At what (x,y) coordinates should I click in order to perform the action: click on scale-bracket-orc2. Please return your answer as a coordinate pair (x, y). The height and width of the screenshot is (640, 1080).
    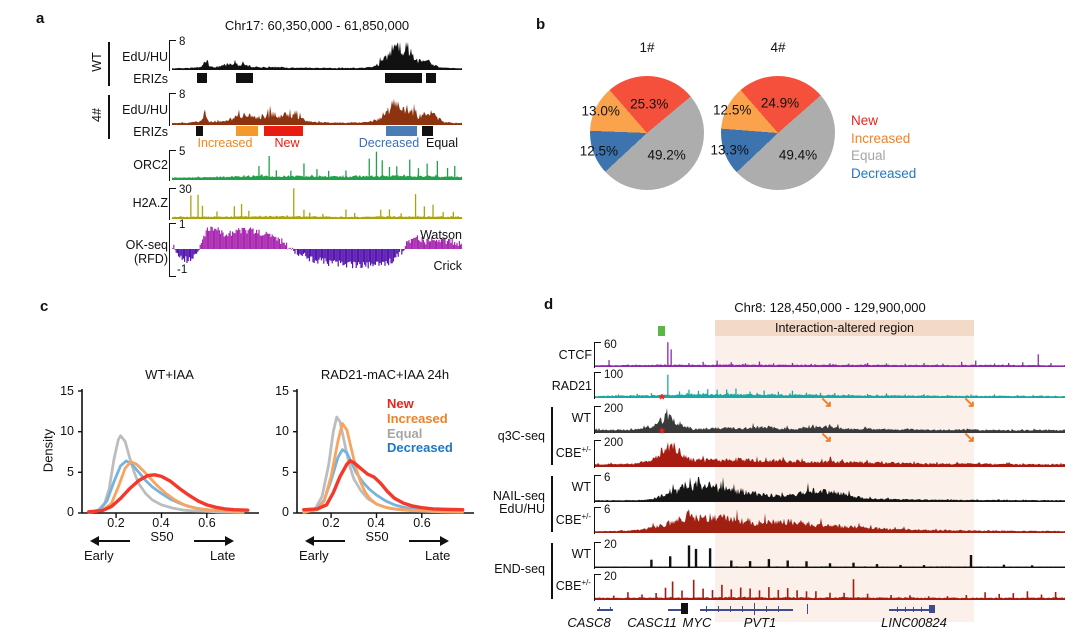
    Looking at the image, I should click on (172, 165).